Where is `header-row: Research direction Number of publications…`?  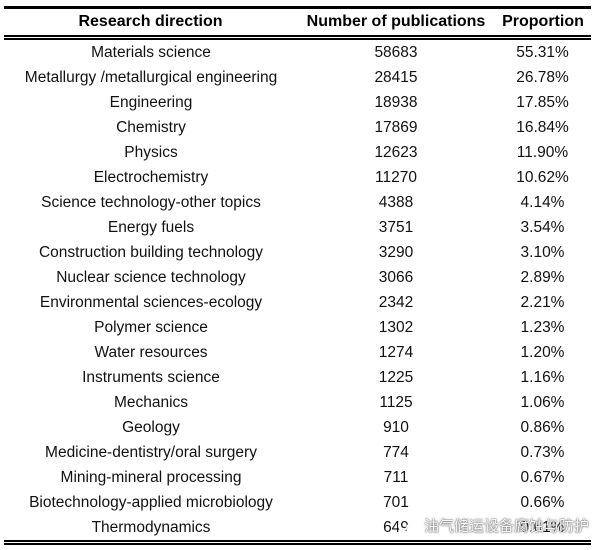
header-row: Research direction Number of publications… is located at coordinates (297, 22).